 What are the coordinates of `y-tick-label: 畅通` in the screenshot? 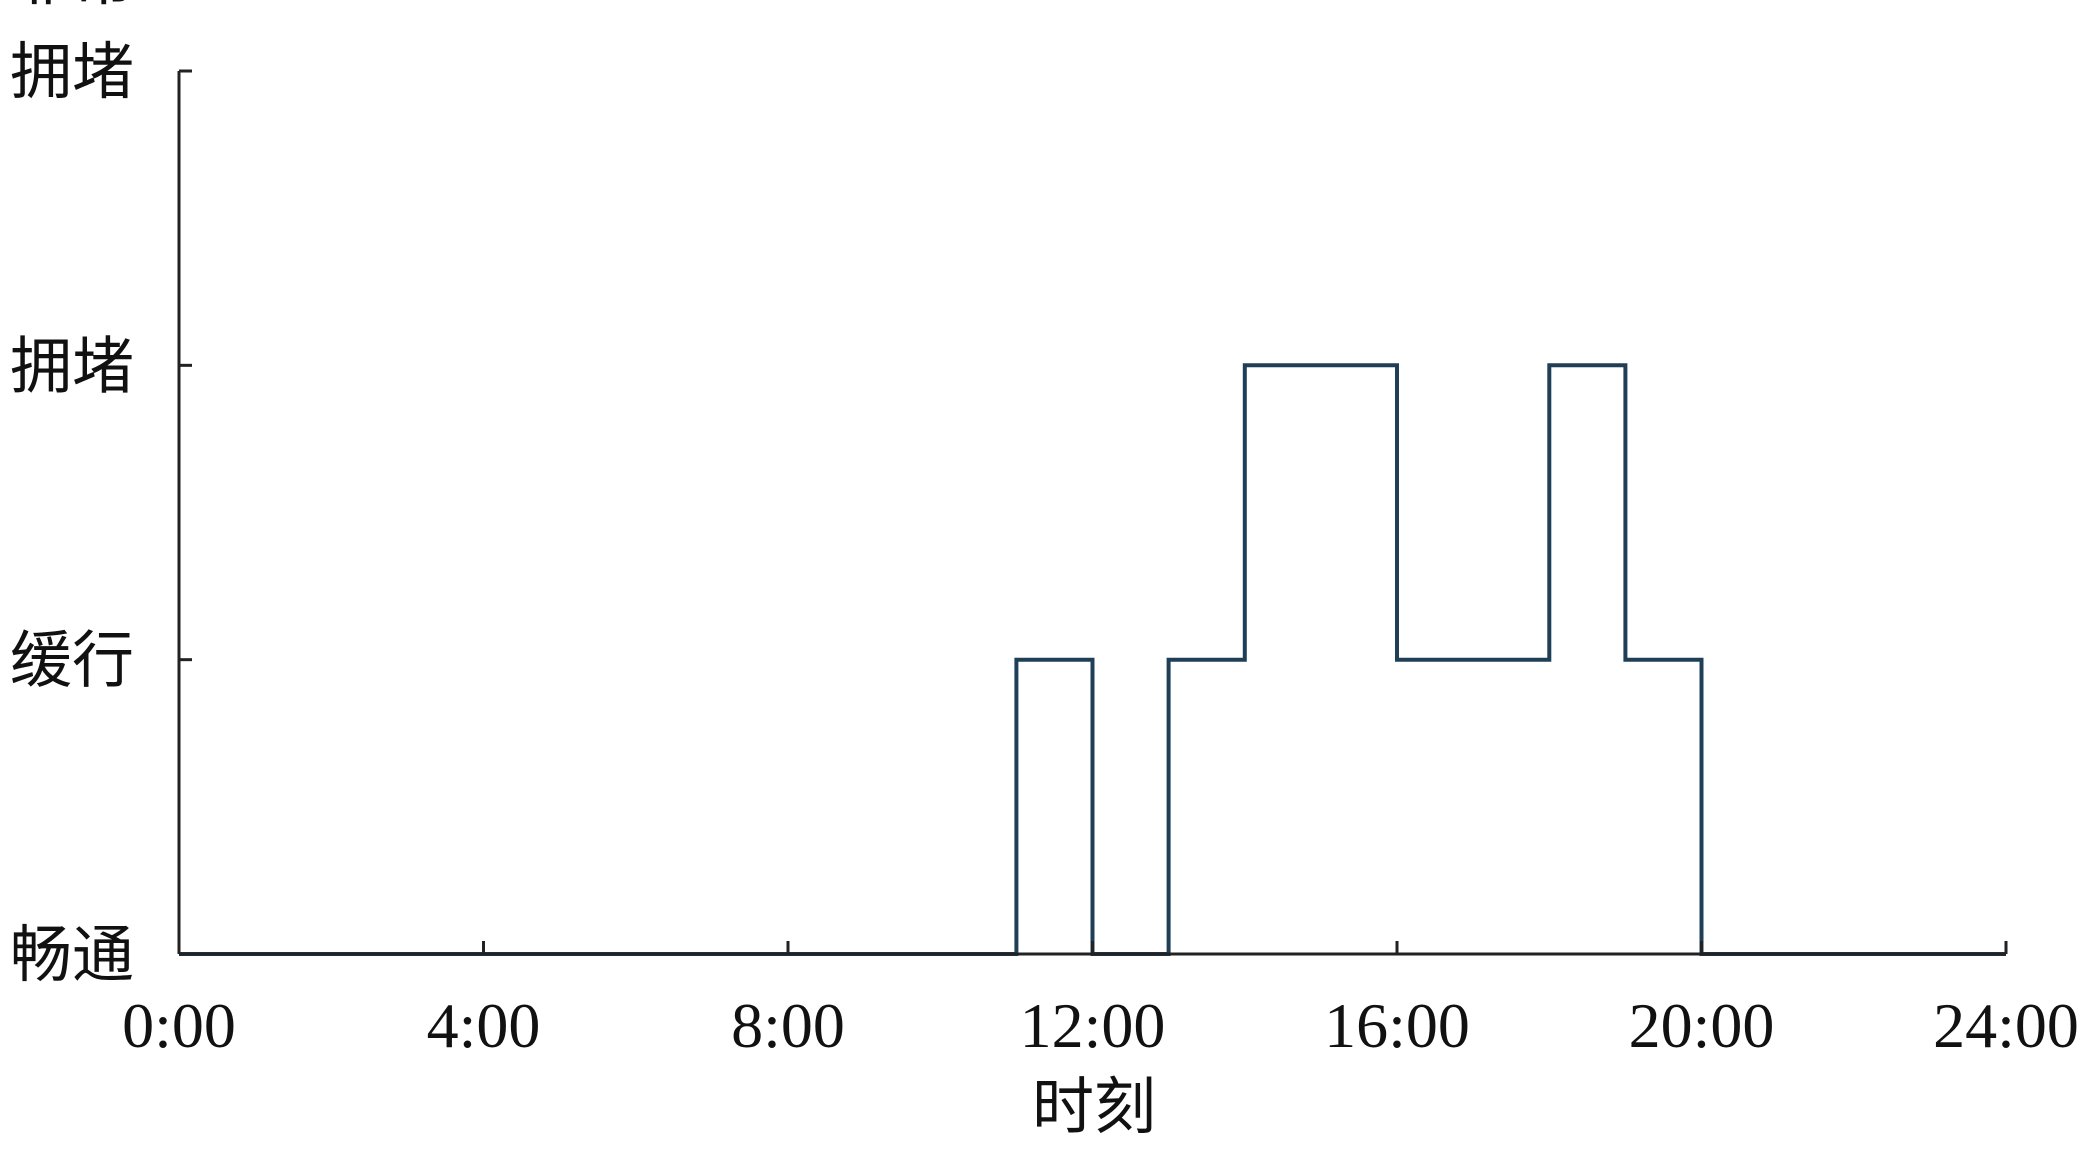 It's located at (72, 954).